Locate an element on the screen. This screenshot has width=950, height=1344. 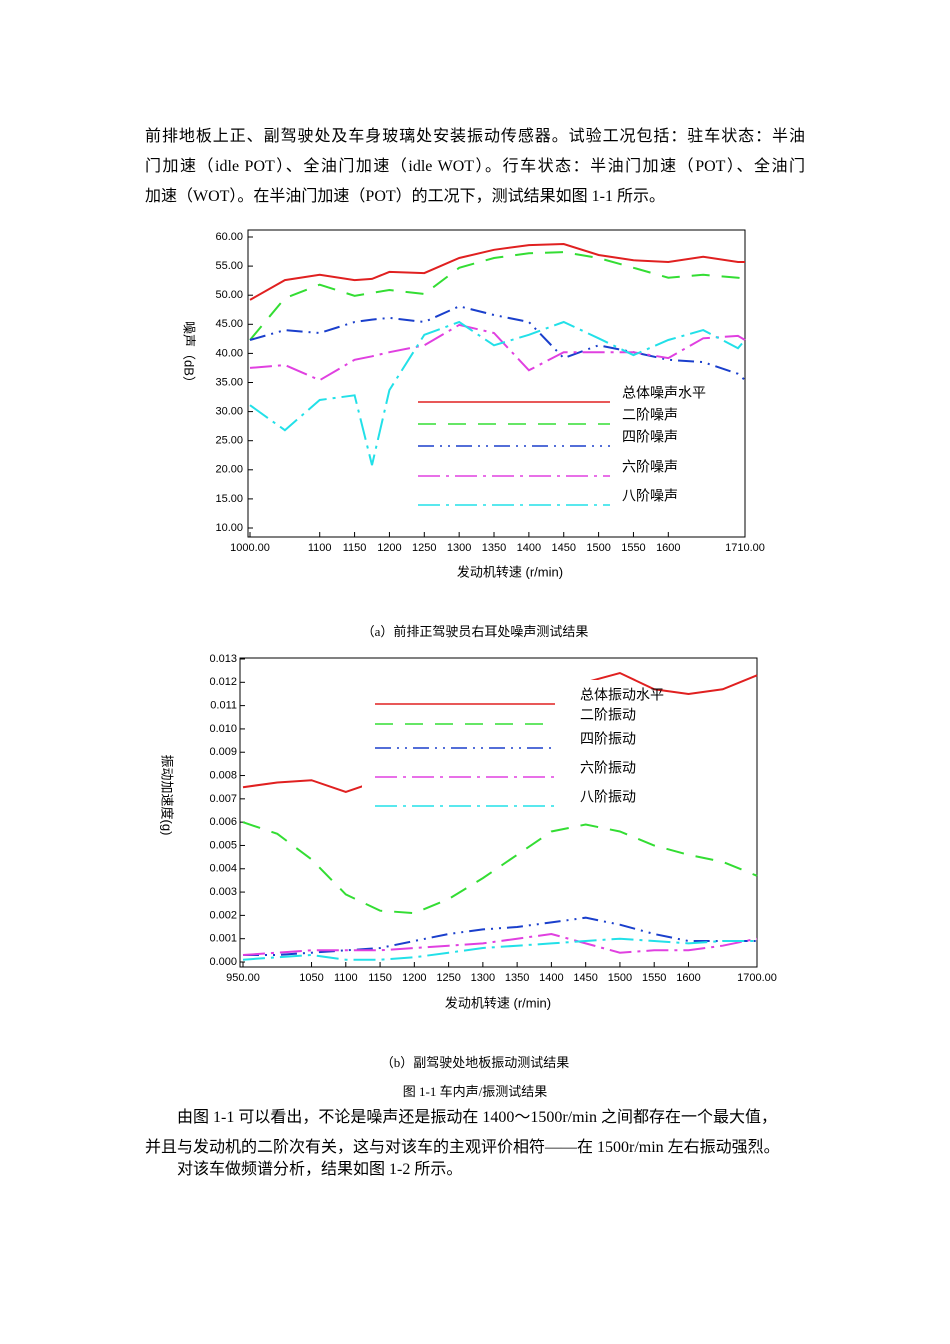
y-tick-label: 0.012 is located at coordinates (223, 682).